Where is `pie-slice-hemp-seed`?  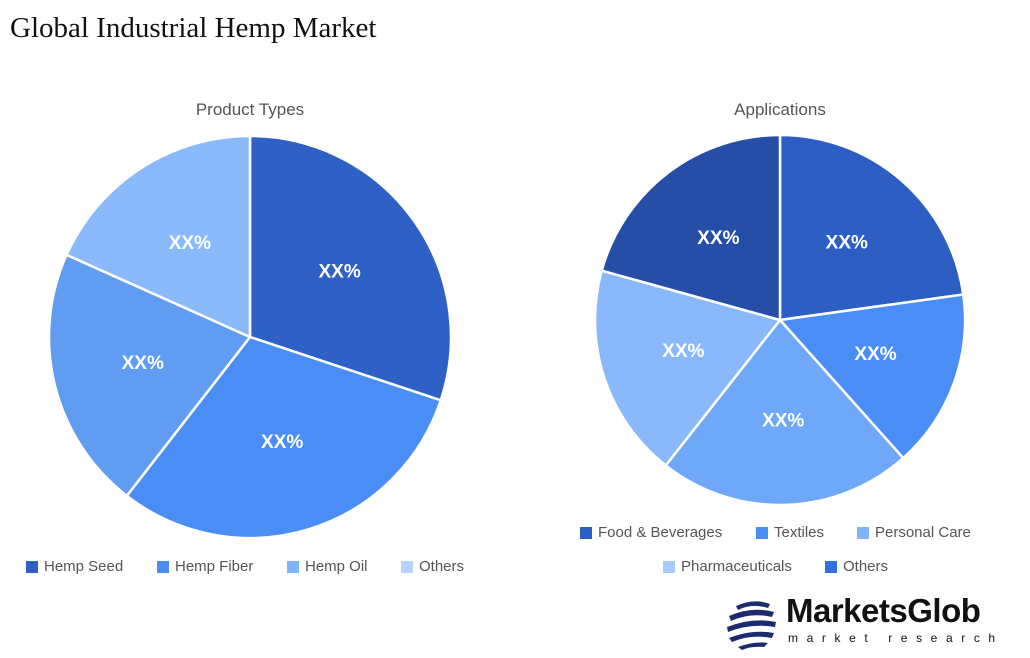
pie-slice-hemp-seed is located at coordinates (350, 268).